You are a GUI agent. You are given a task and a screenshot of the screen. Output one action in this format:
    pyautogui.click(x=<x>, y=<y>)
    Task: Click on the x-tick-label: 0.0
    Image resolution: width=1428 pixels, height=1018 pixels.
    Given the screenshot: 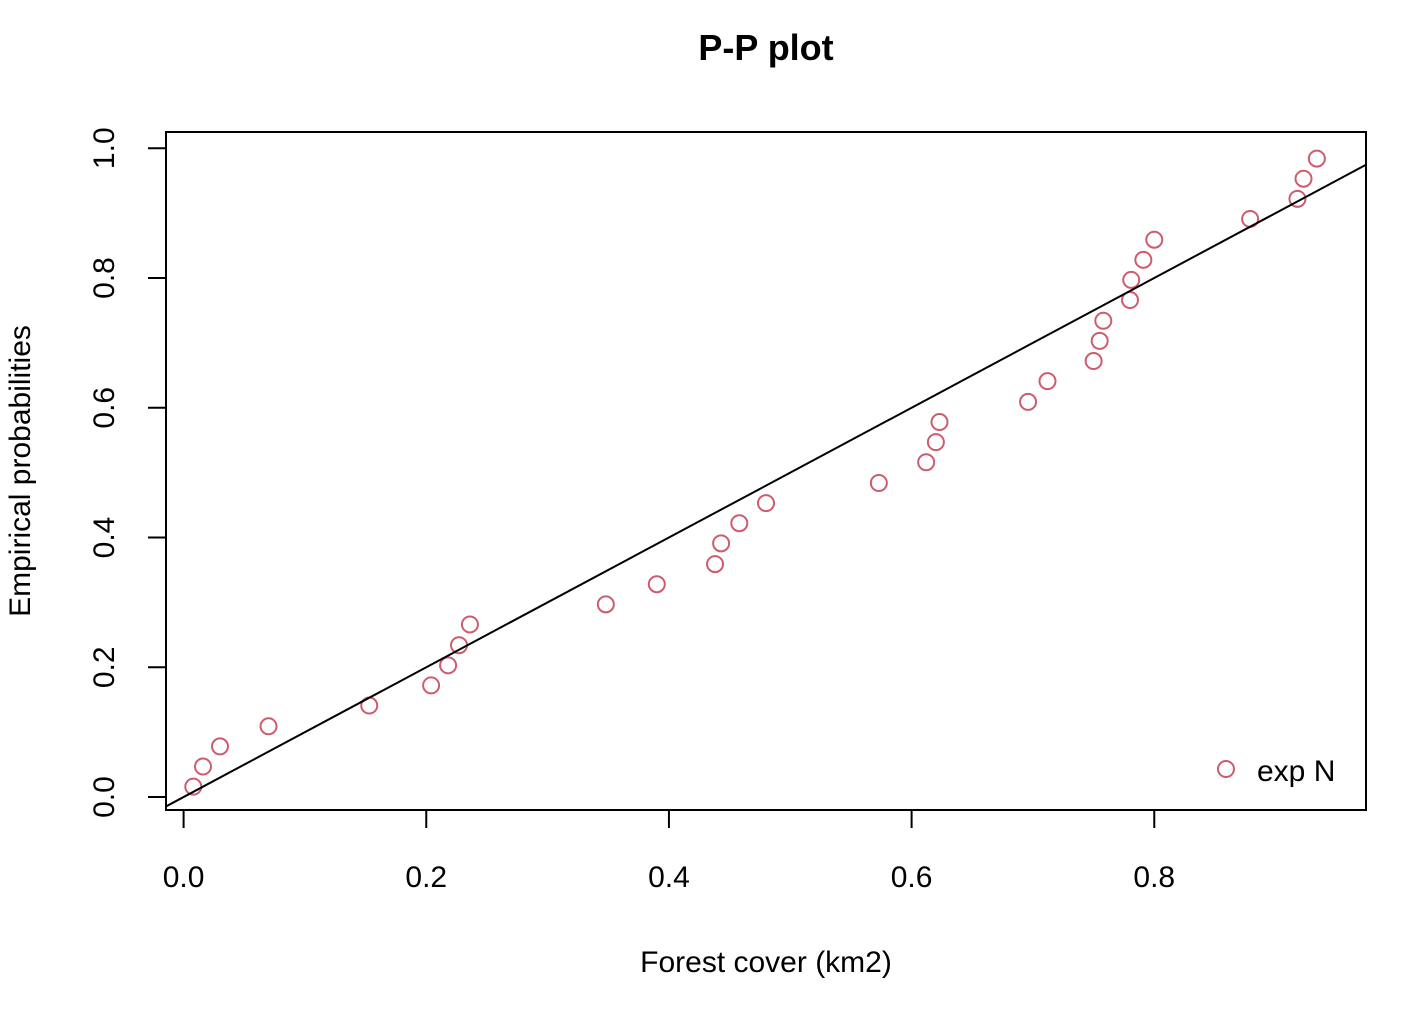 What is the action you would take?
    pyautogui.click(x=184, y=877)
    